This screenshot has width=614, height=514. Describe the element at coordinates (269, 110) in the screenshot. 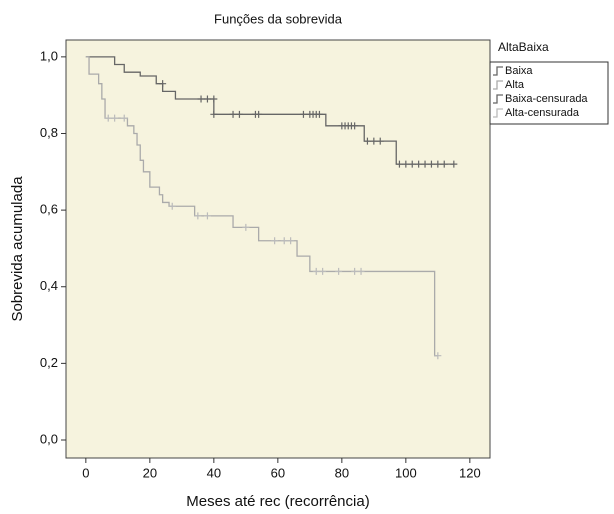

I see `survival-line` at that location.